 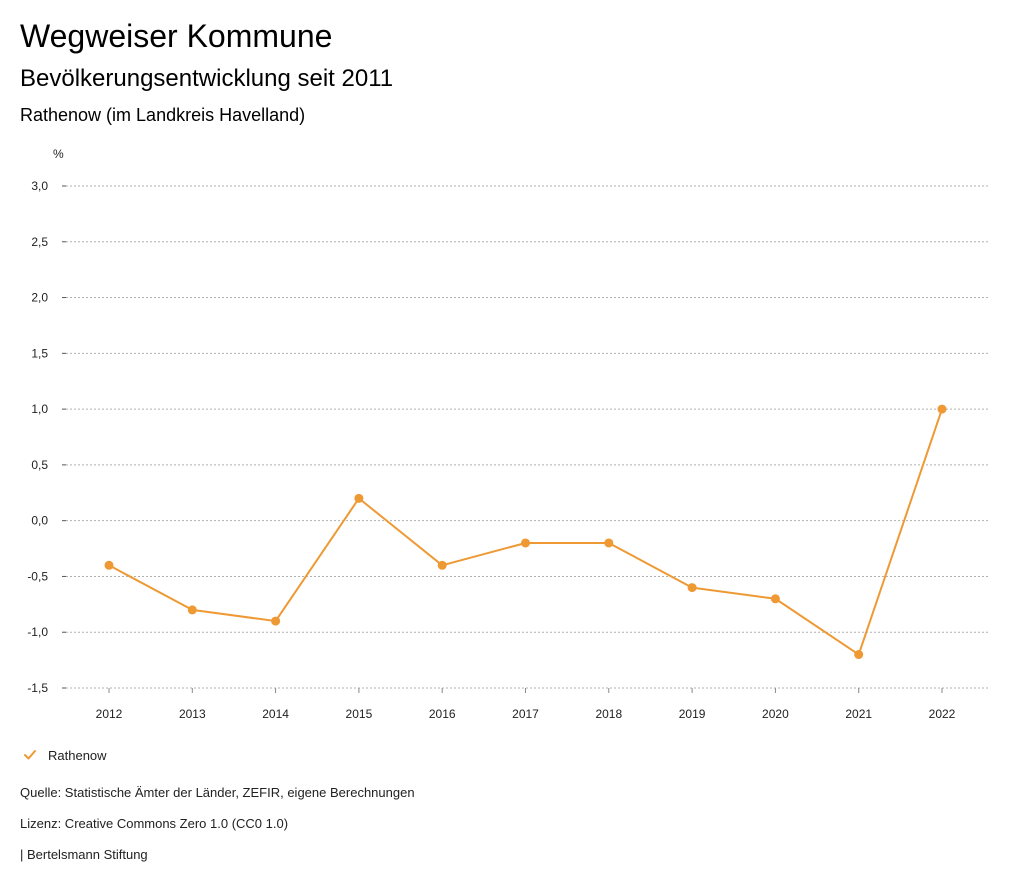 What do you see at coordinates (176, 36) in the screenshot?
I see `chart-title: Wegweiser Kommune` at bounding box center [176, 36].